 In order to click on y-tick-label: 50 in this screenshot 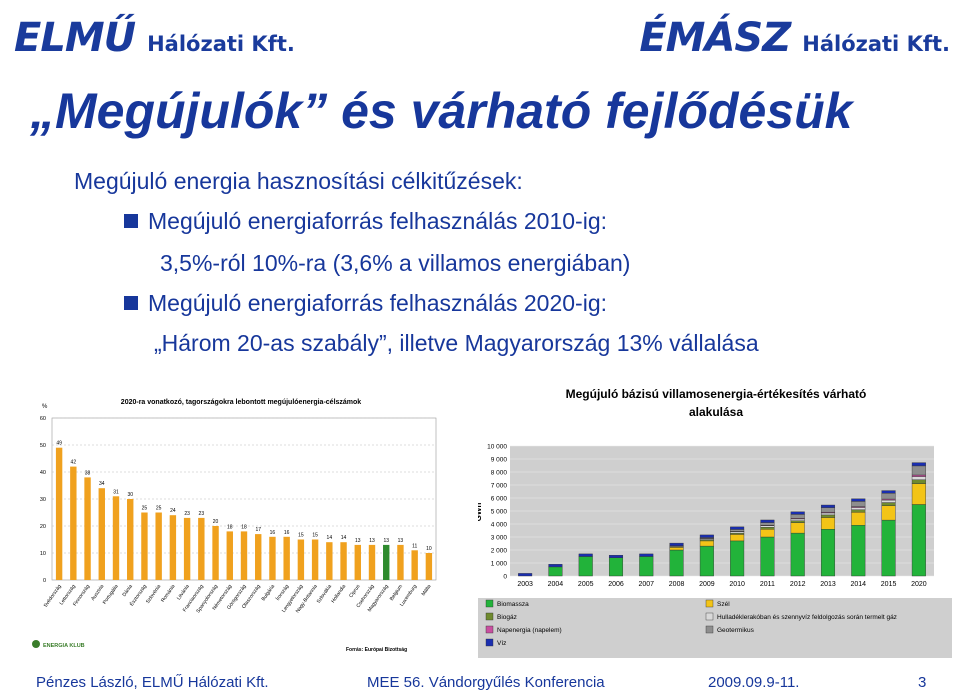, I will do `click(43, 446)`.